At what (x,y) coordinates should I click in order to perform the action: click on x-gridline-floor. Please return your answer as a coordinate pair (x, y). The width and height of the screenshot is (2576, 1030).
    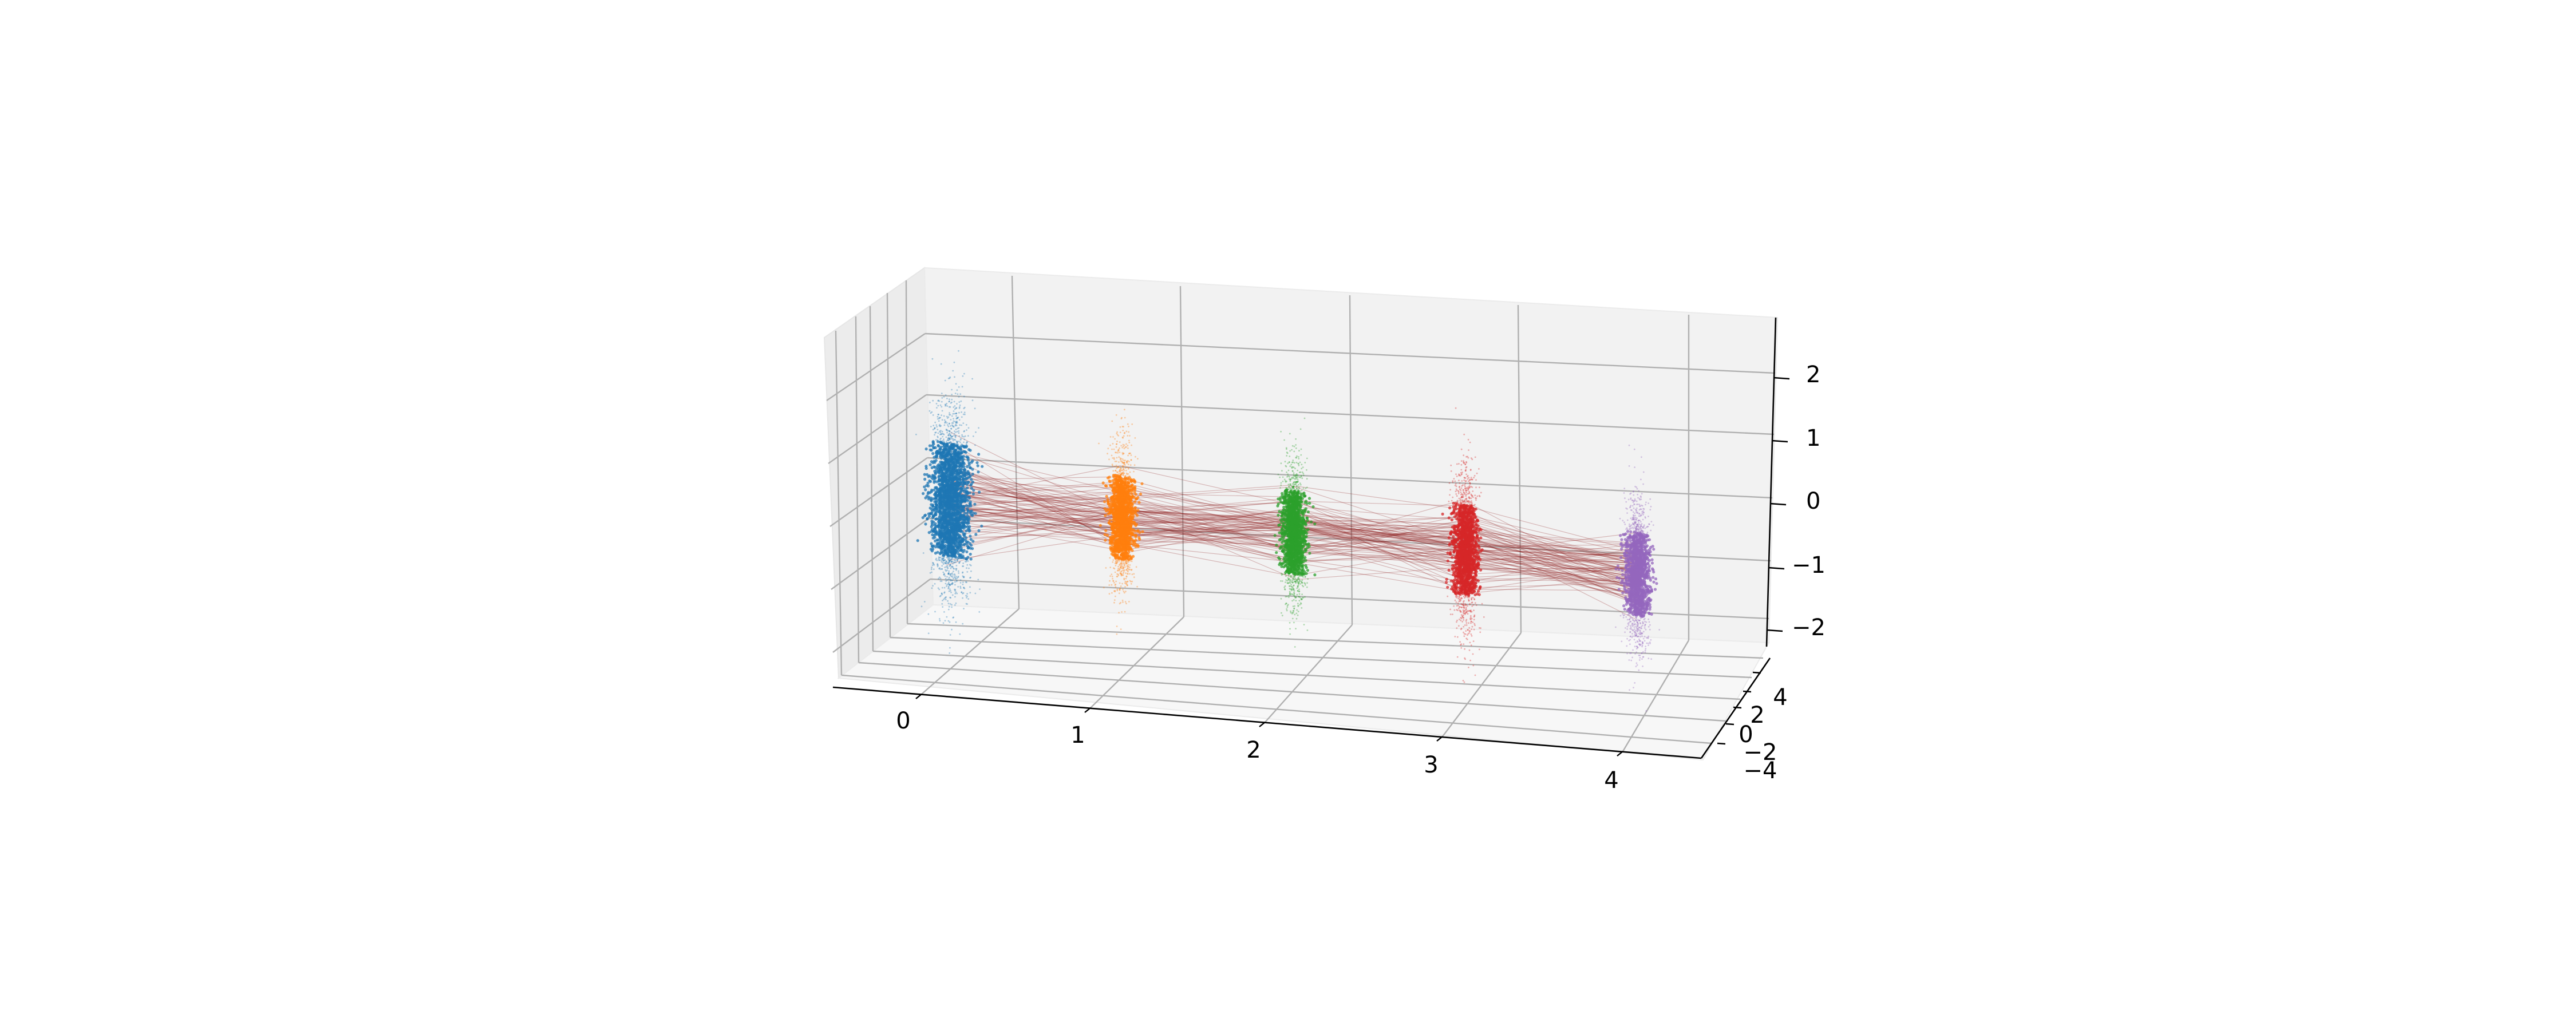
    Looking at the image, I should click on (1656, 696).